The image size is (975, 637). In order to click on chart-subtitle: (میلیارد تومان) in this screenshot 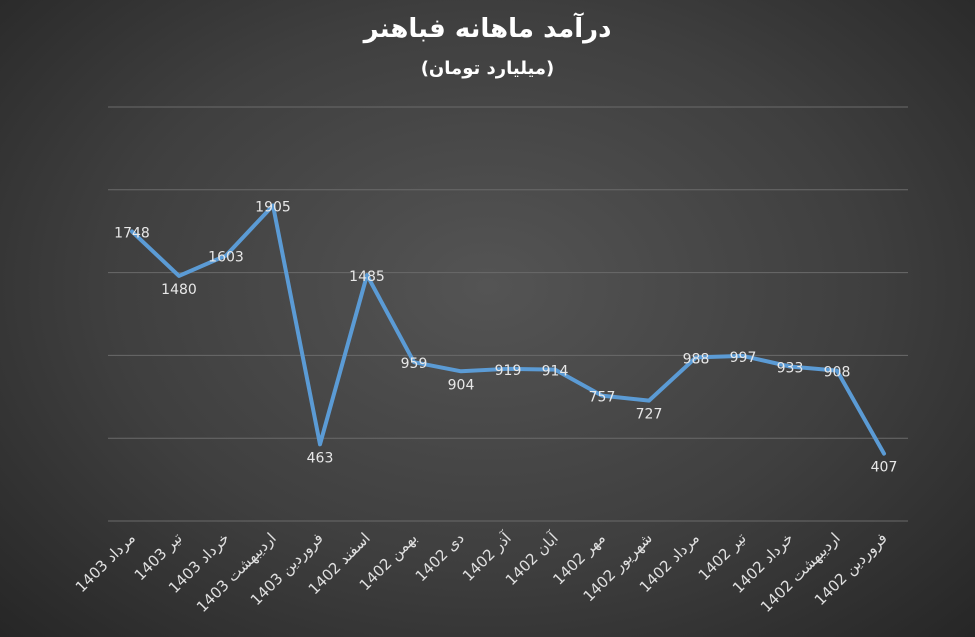, I will do `click(487, 68)`.